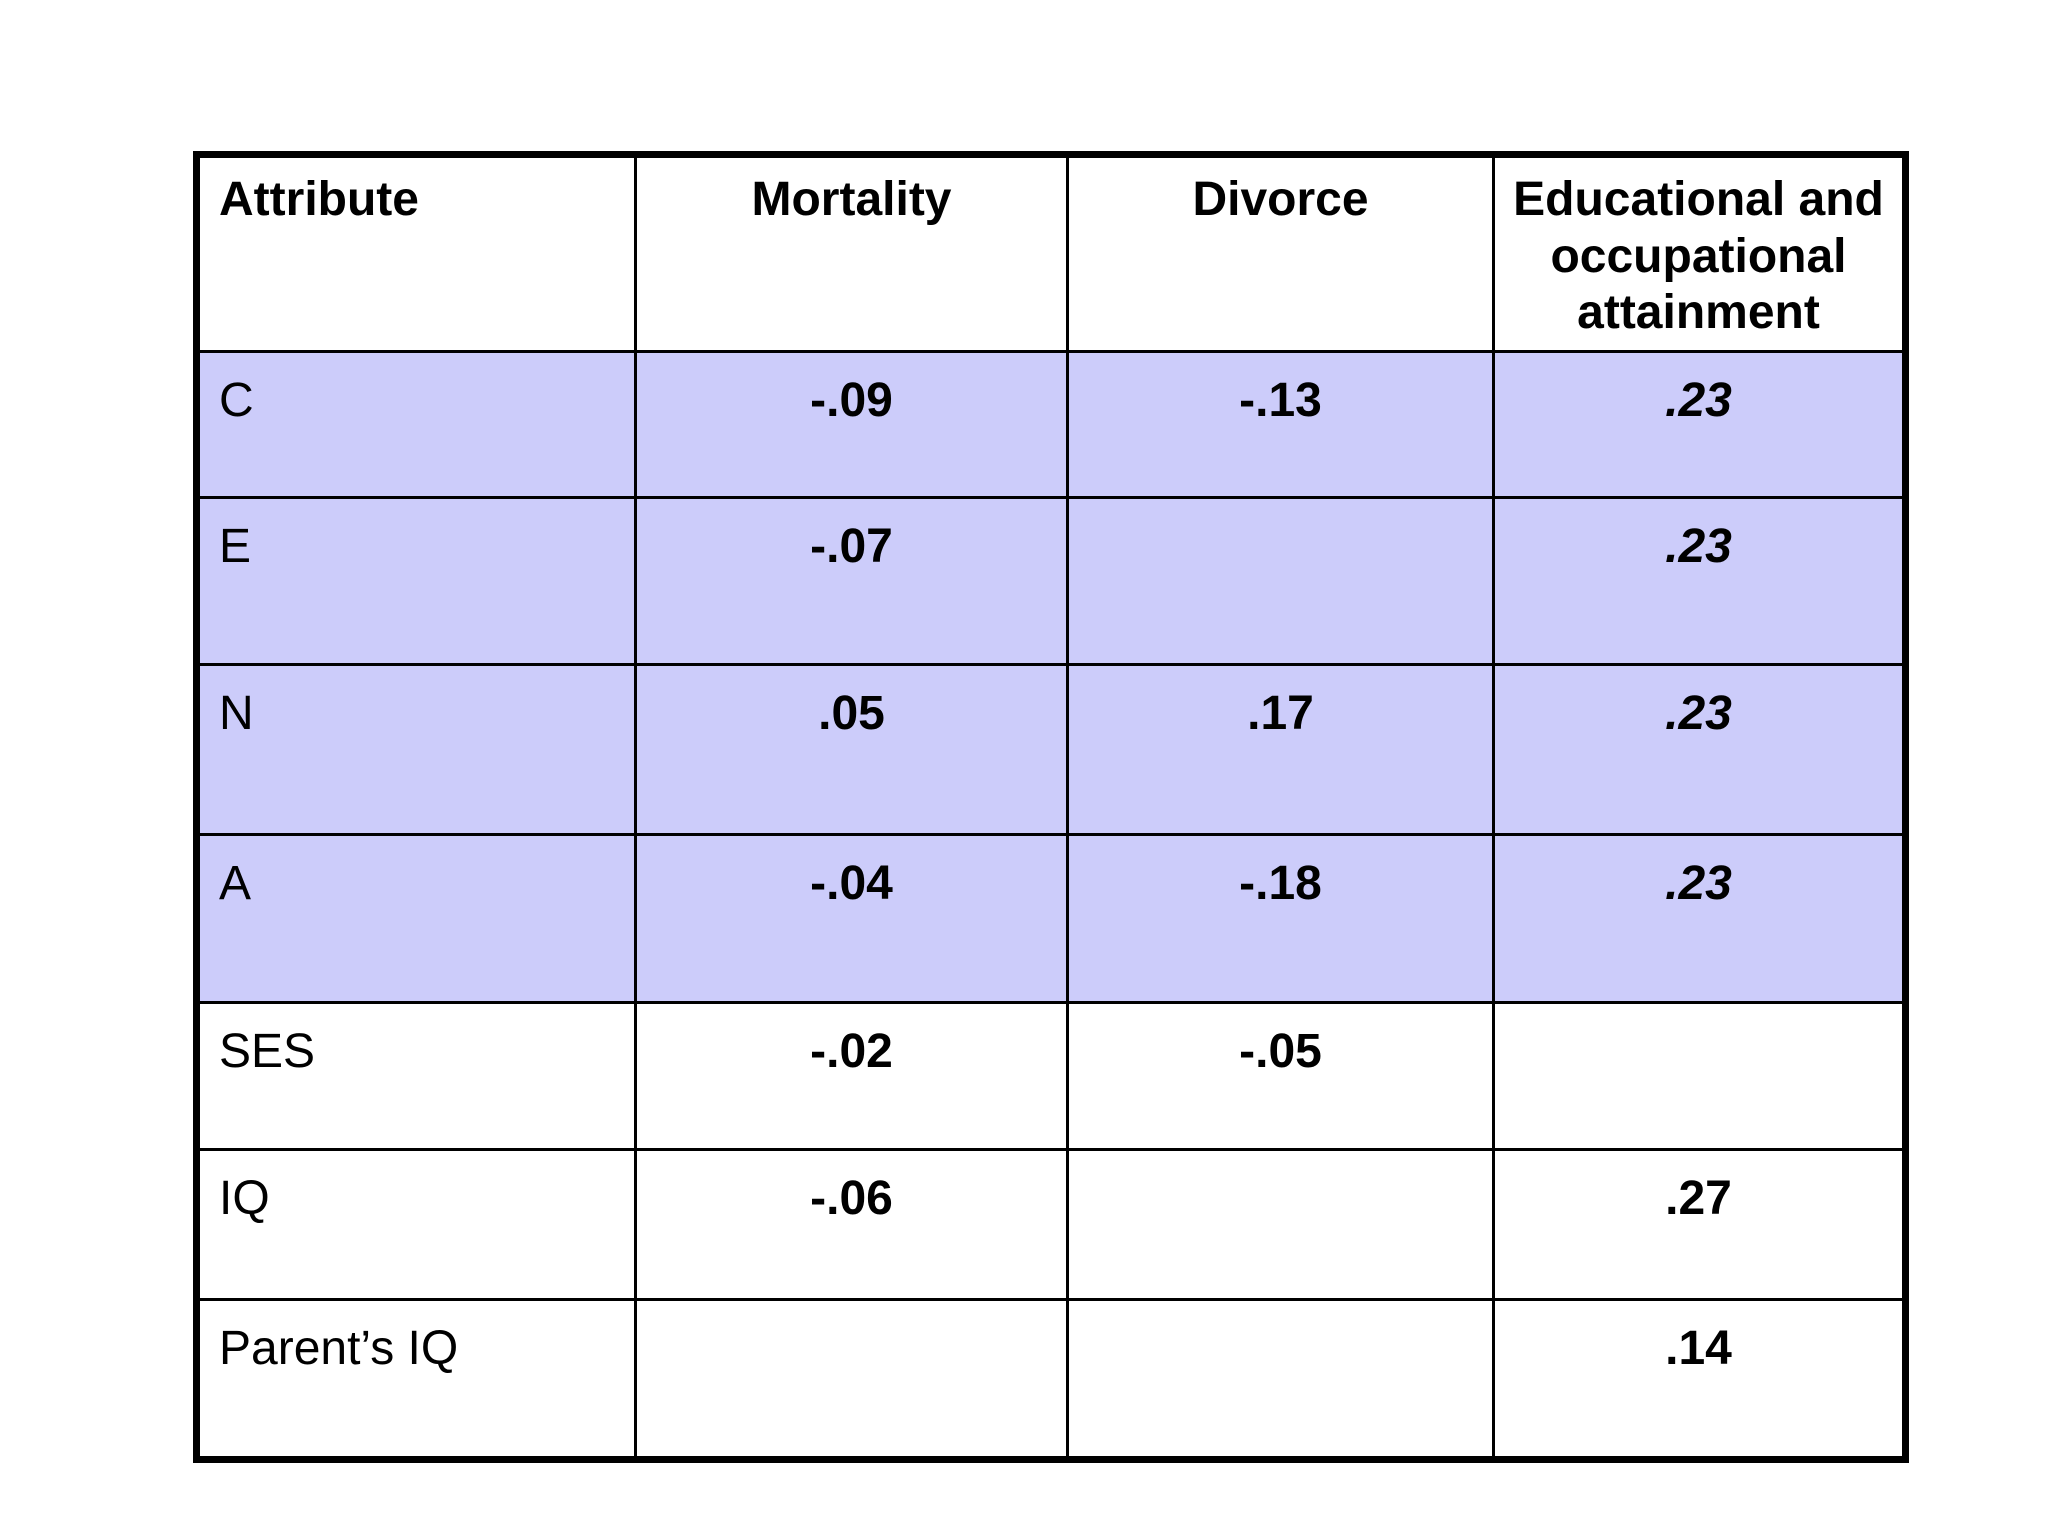  I want to click on header-educational-occupational-attainment: Educational and occupational attainment, so click(1699, 253).